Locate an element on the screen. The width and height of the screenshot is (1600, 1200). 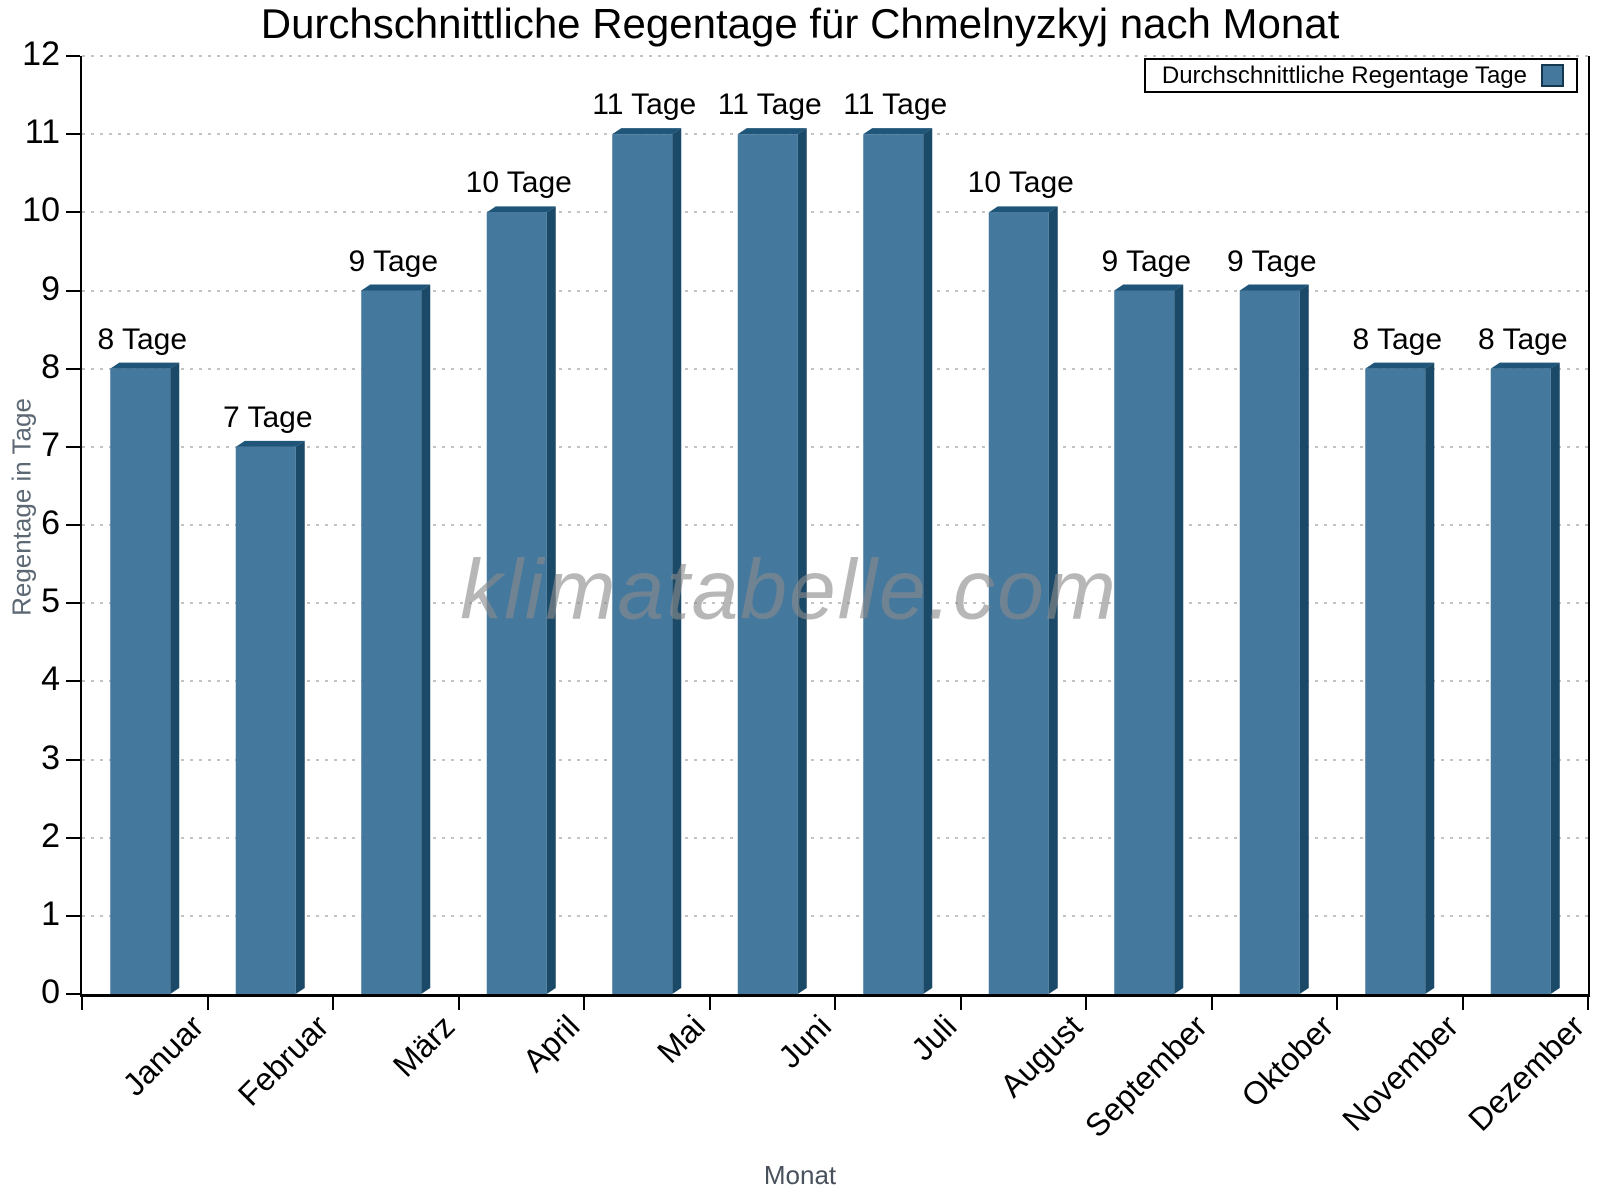
y-tick-label-6: 6 is located at coordinates (50, 522).